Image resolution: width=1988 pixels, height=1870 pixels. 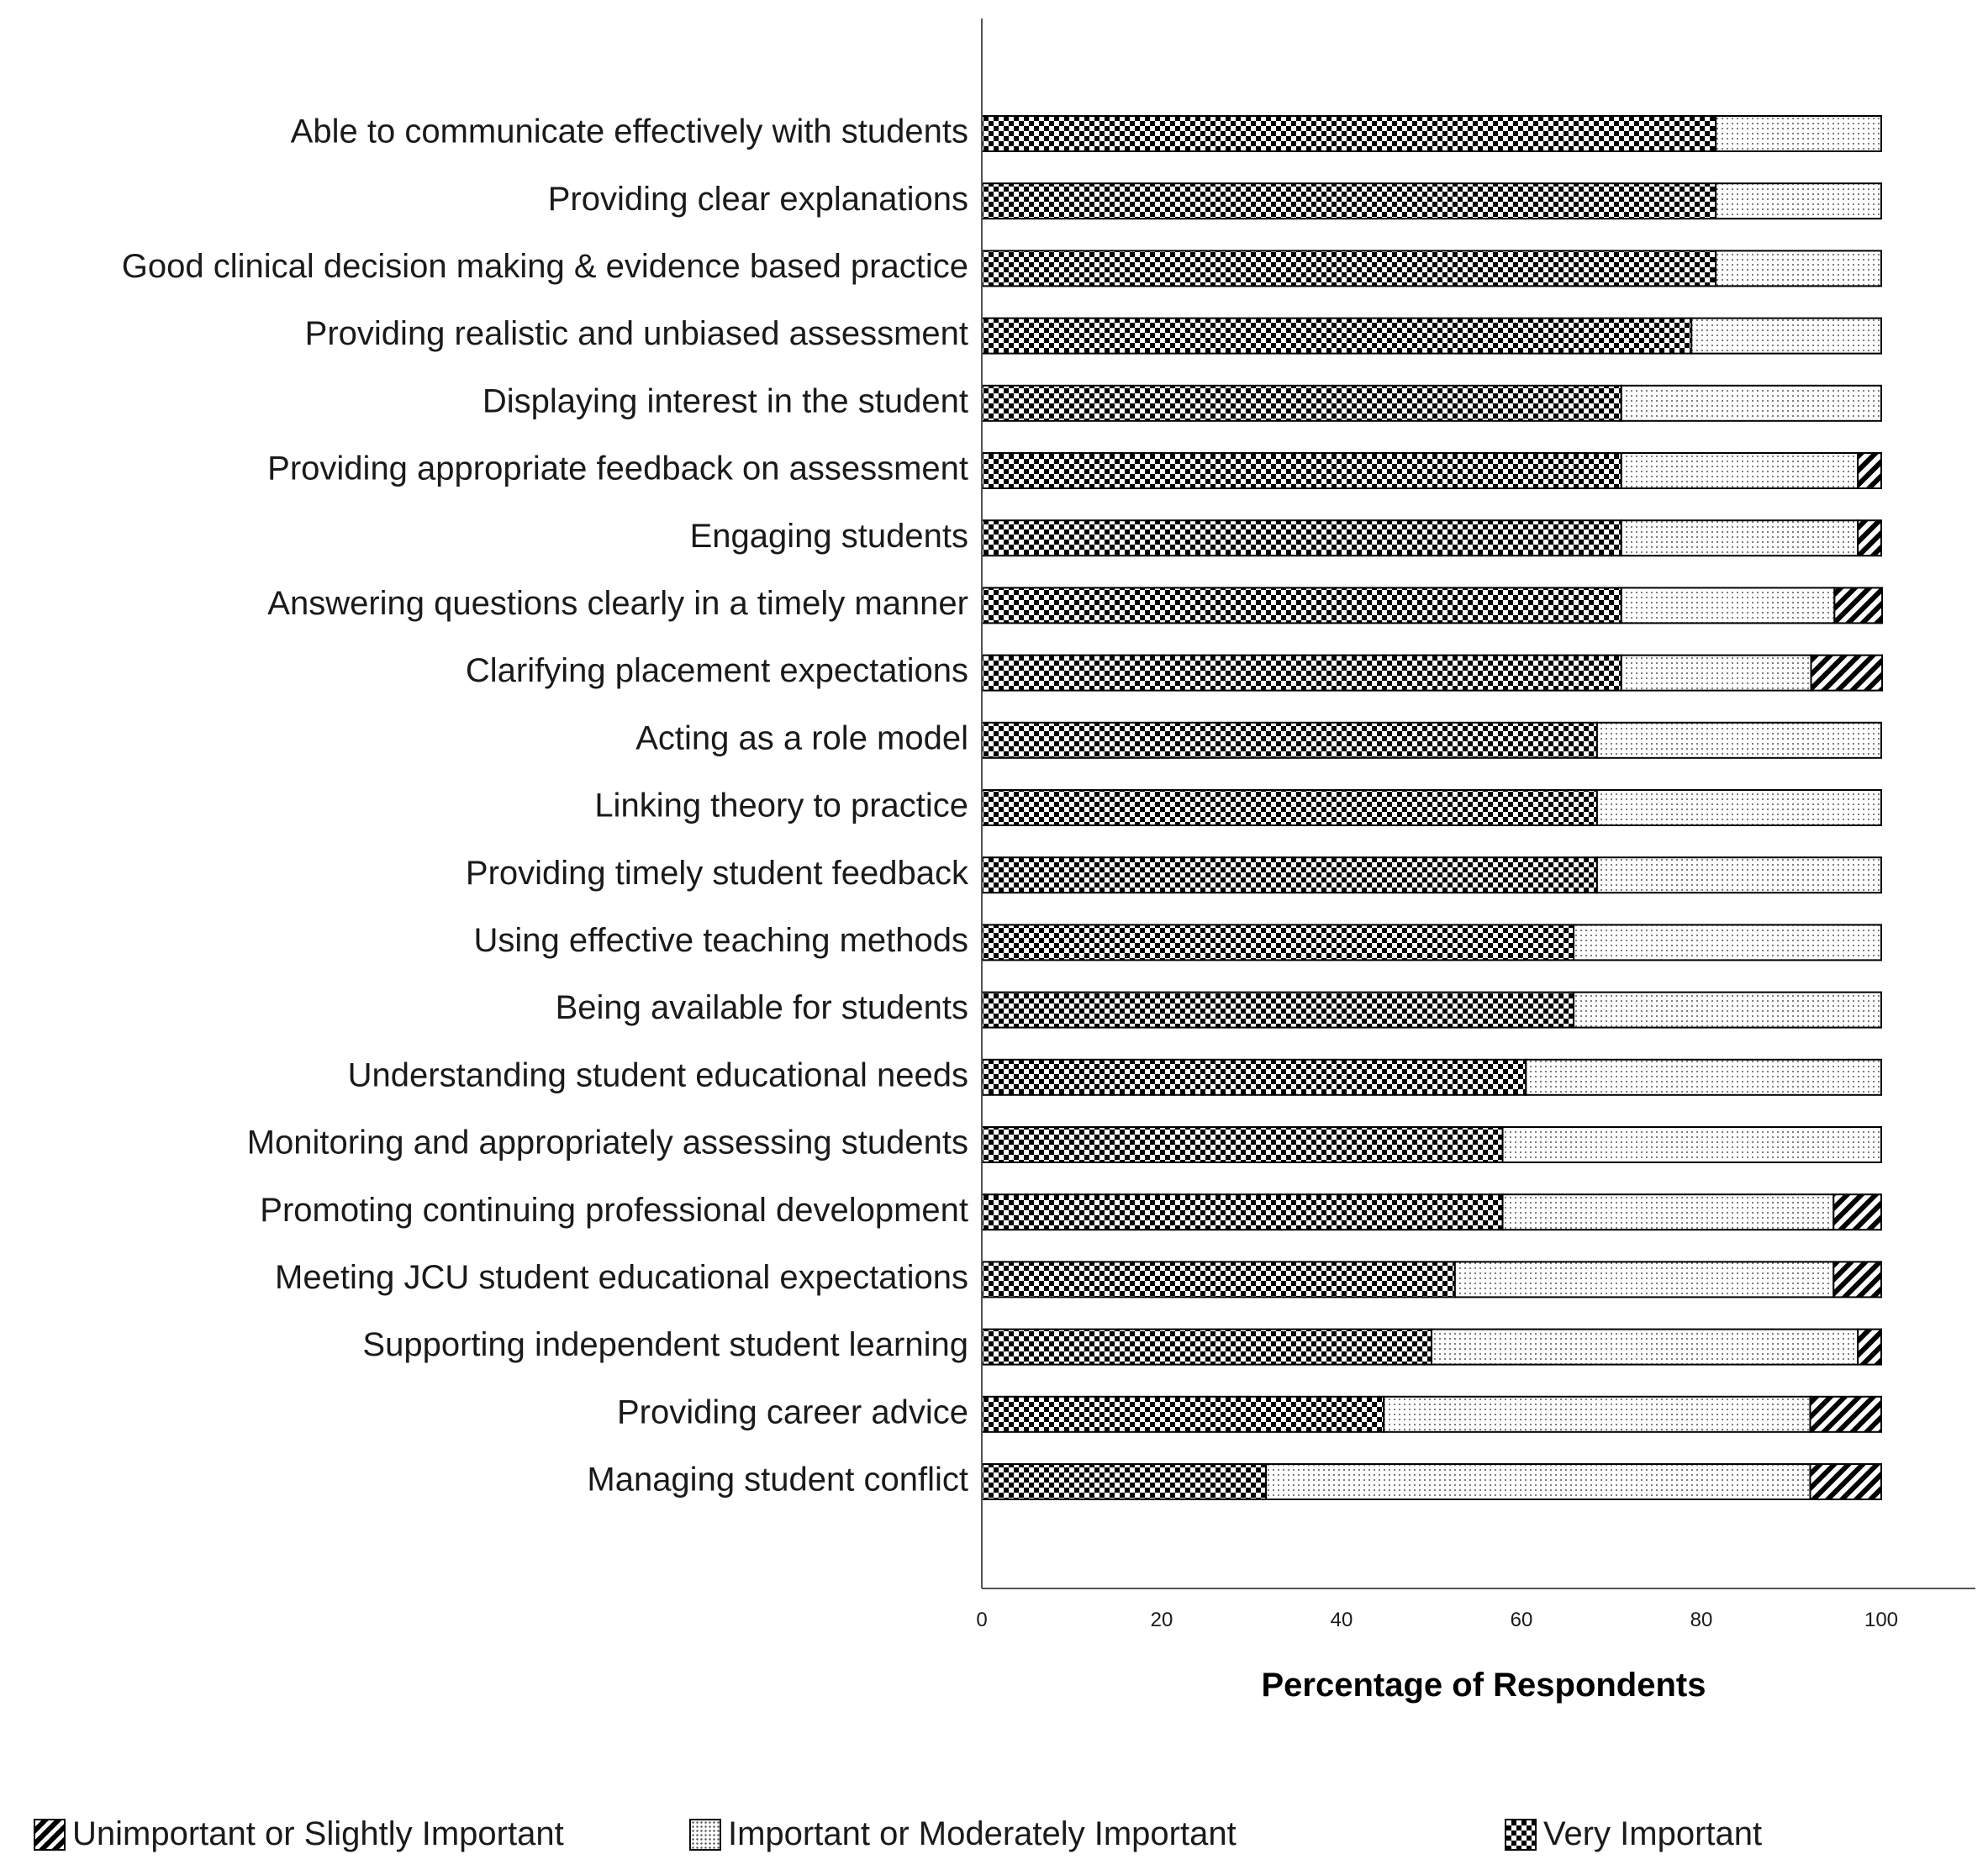 I want to click on legend-swatch-very-important, so click(x=1521, y=1834).